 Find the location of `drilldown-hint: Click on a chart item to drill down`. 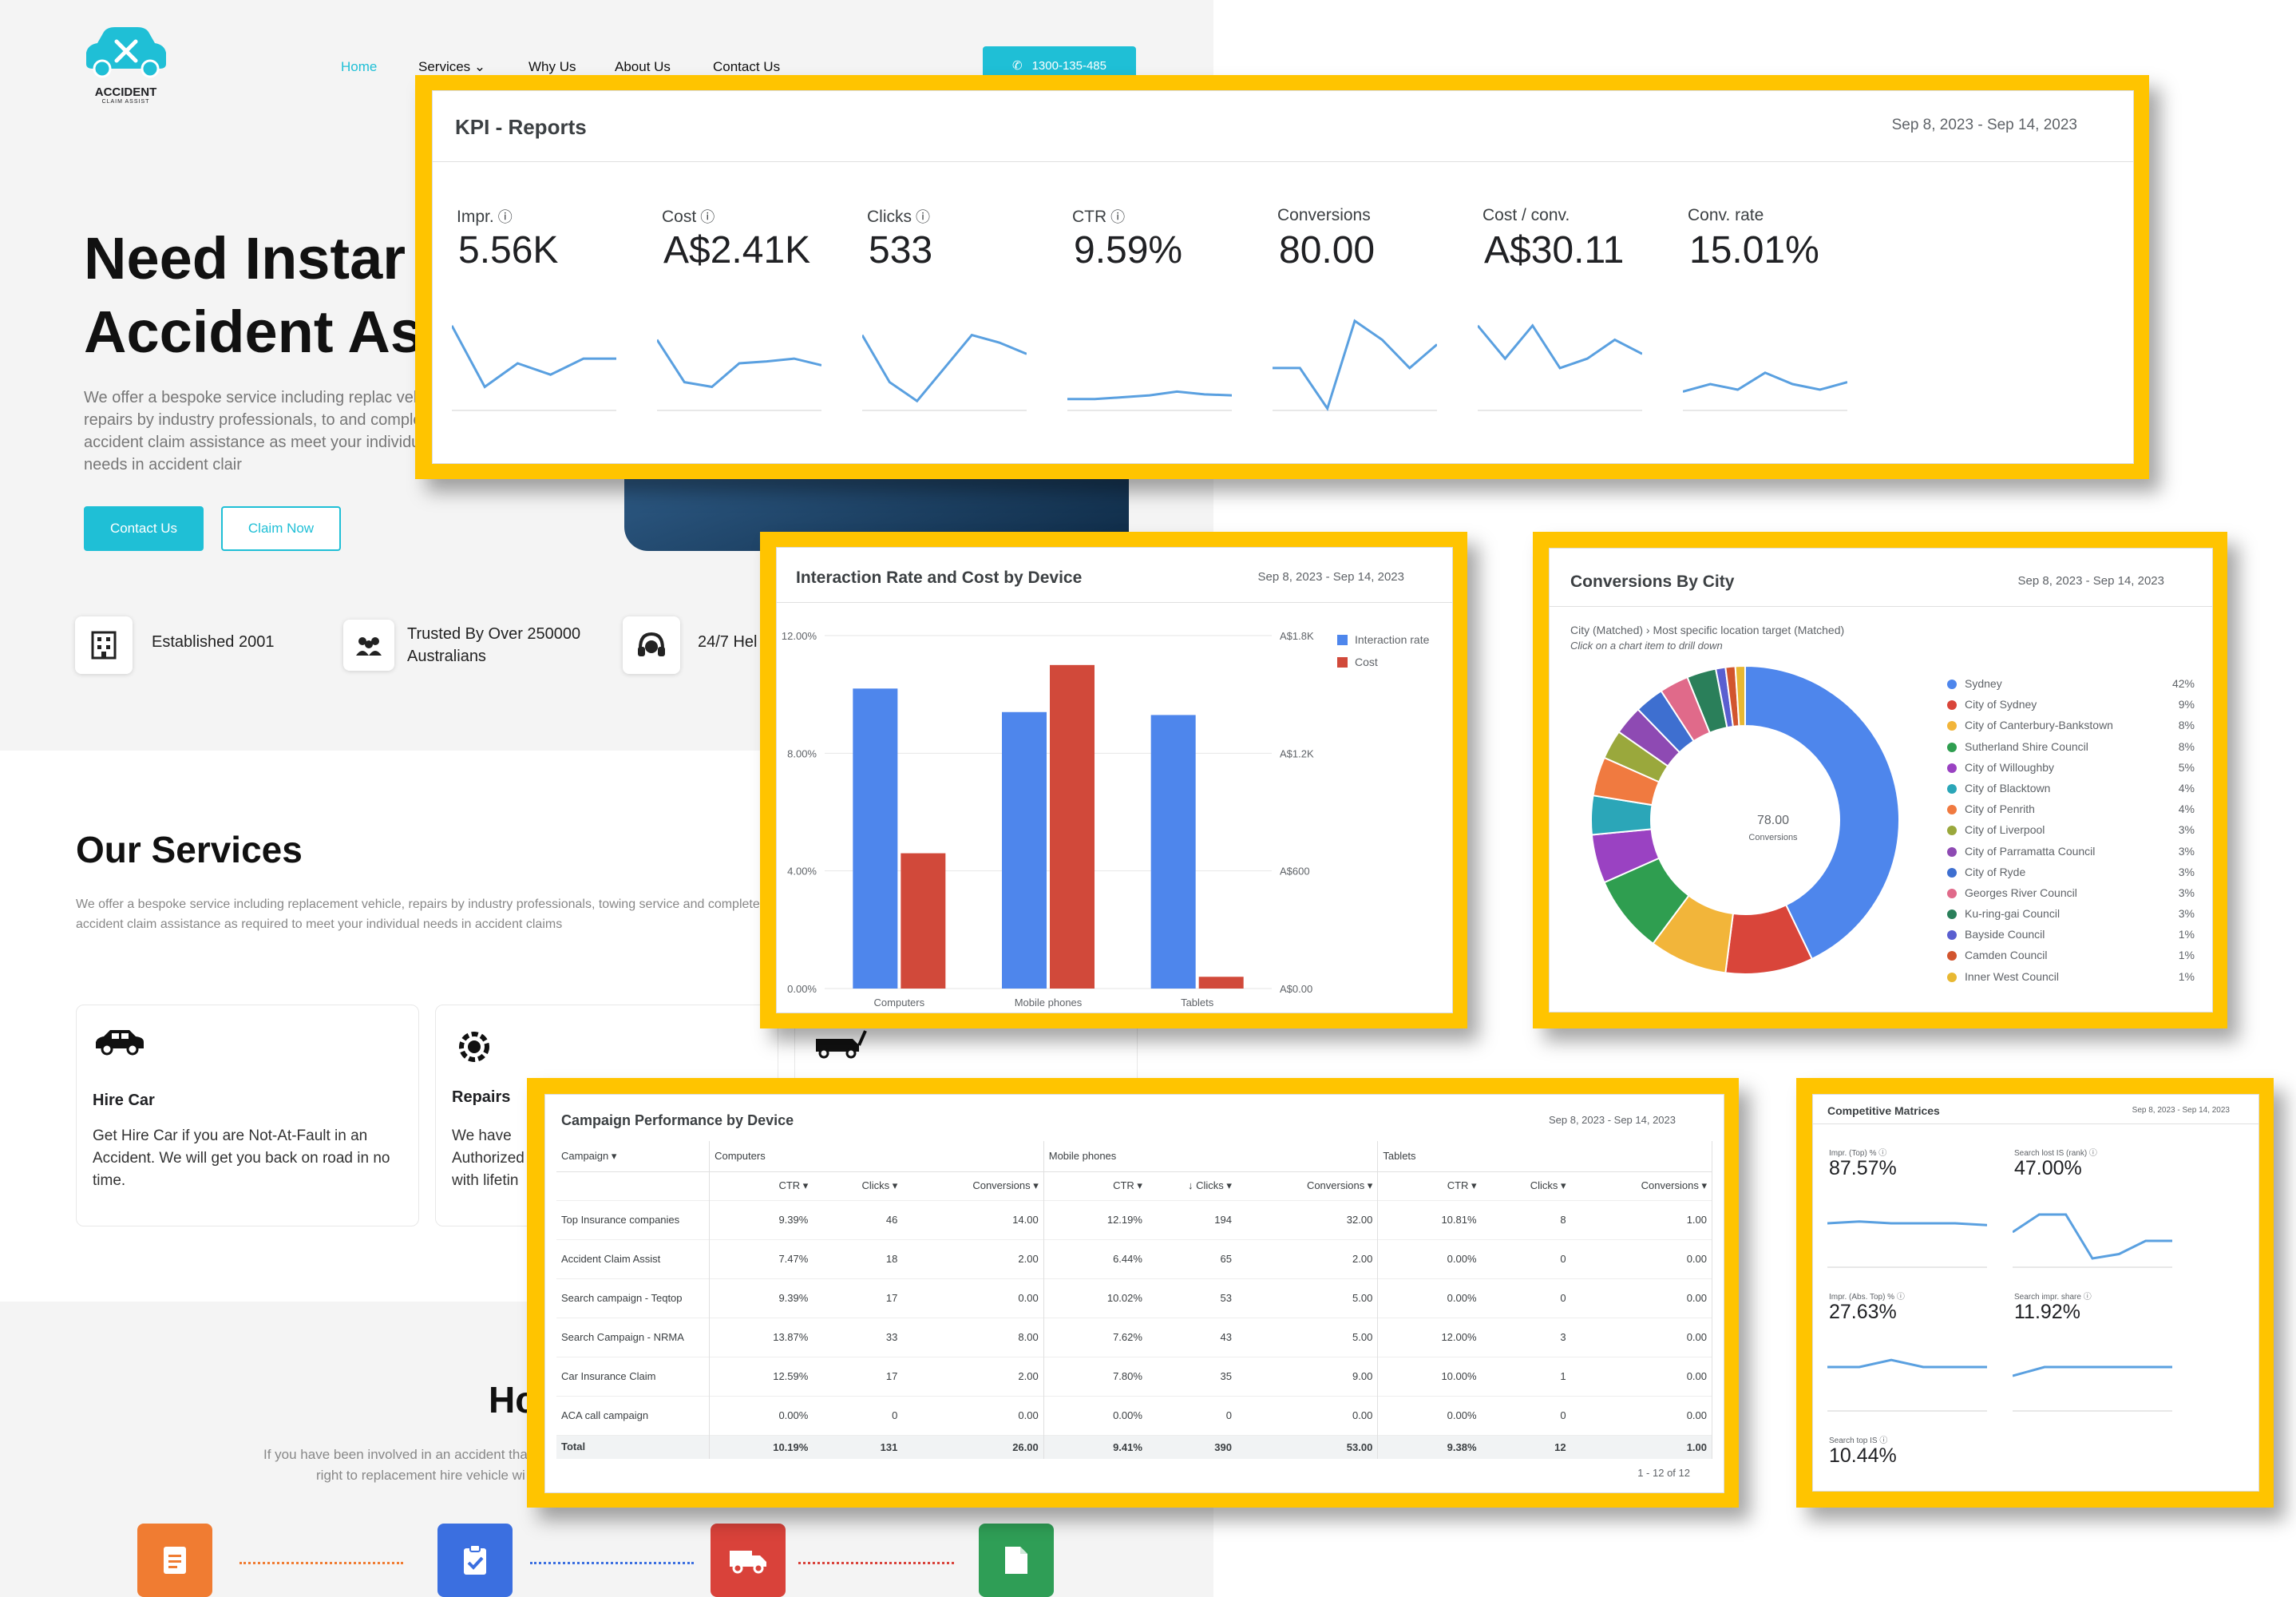

drilldown-hint: Click on a chart item to drill down is located at coordinates (1646, 646).